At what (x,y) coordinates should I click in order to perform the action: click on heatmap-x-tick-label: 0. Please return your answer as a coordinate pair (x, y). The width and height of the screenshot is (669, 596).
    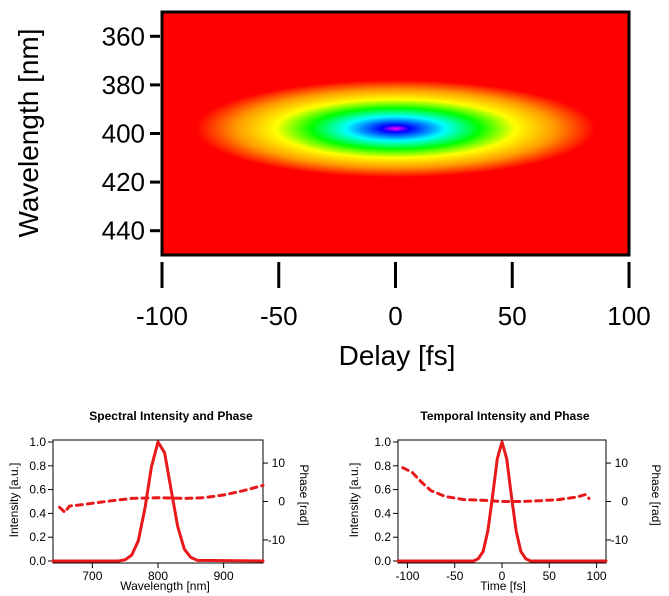
    Looking at the image, I should click on (395, 316).